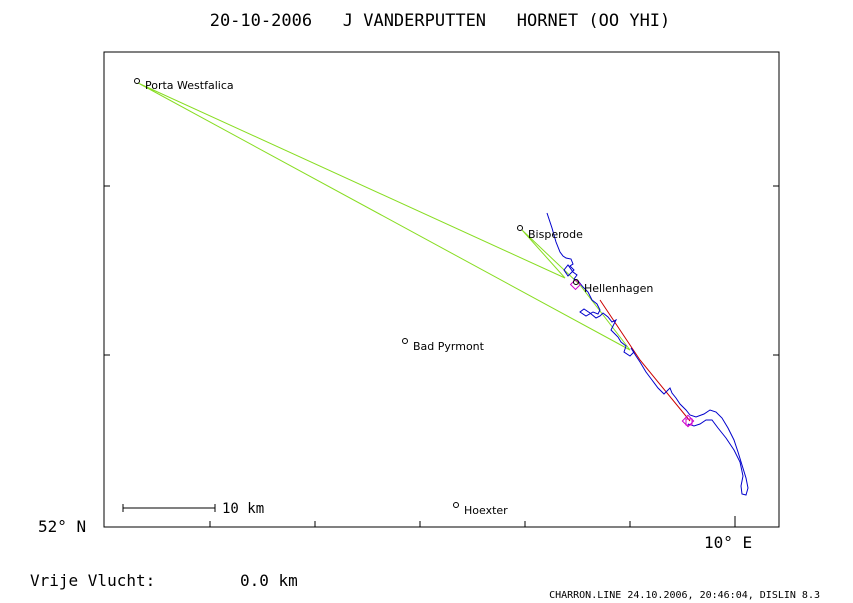  Describe the element at coordinates (449, 346) in the screenshot. I see `place-label-bad-pyrmont: Bad Pyrmont` at that location.